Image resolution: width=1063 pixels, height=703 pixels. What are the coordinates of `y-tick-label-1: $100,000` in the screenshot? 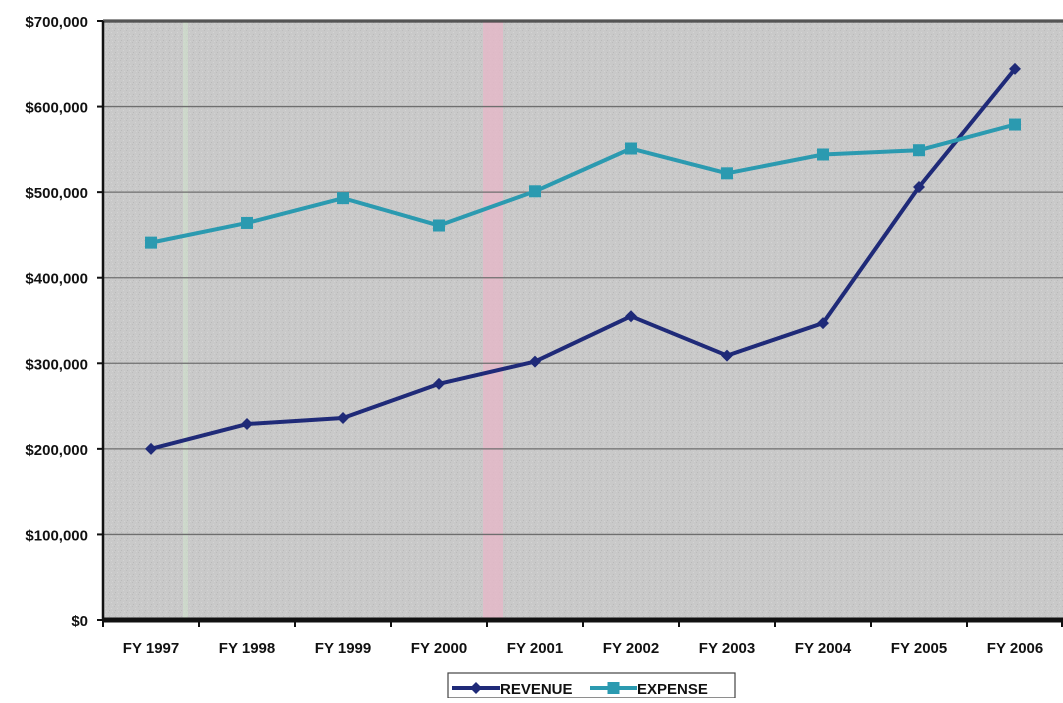 It's located at (56, 535).